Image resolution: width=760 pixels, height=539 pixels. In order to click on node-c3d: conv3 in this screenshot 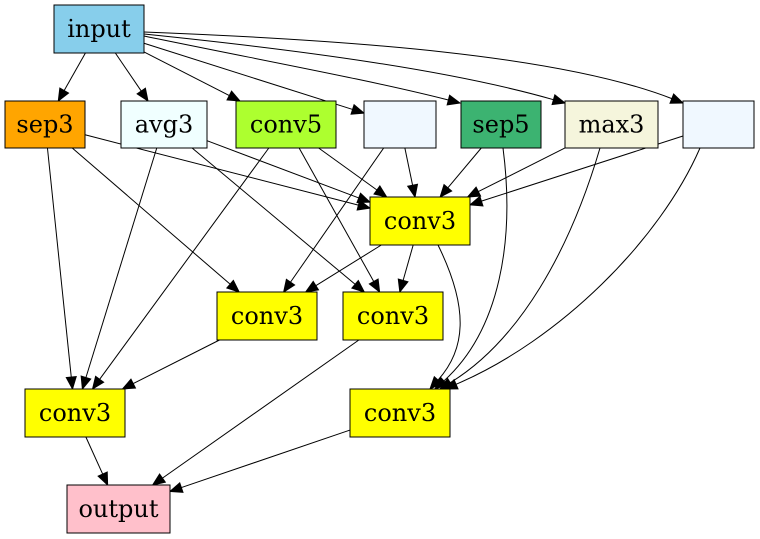, I will do `click(75, 413)`.